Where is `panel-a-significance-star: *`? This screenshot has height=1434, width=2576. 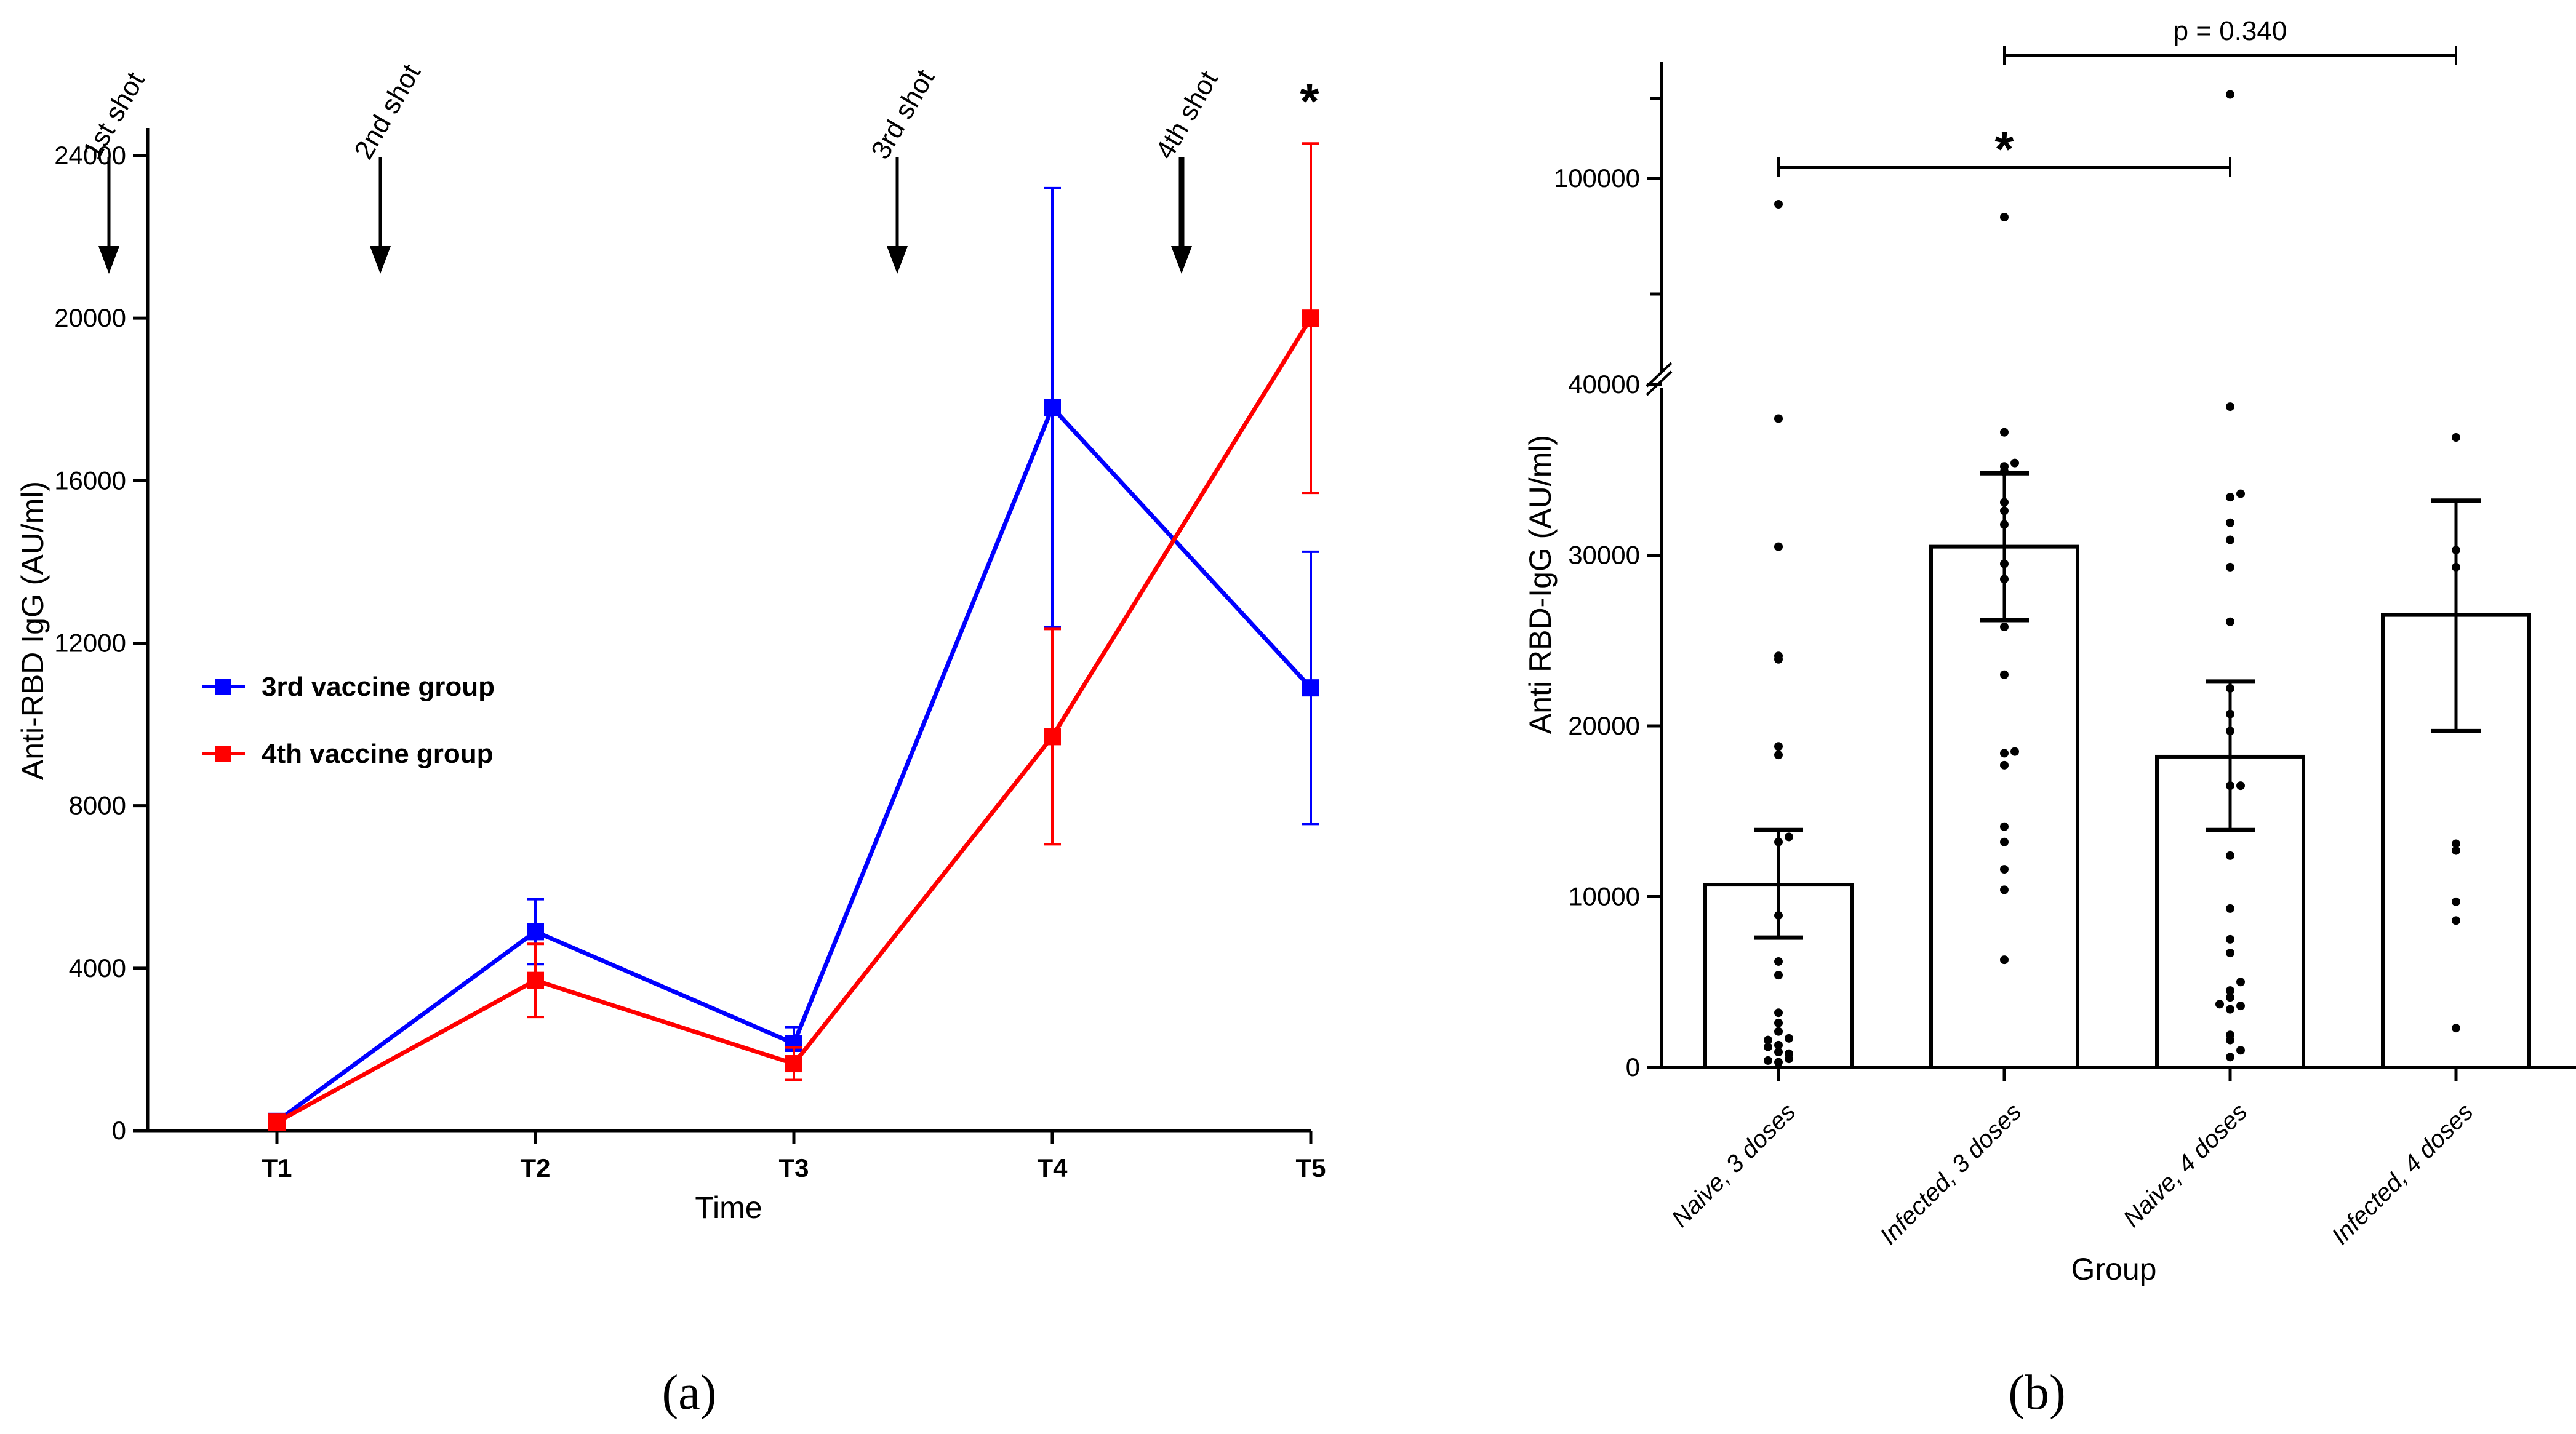 panel-a-significance-star: * is located at coordinates (1309, 102).